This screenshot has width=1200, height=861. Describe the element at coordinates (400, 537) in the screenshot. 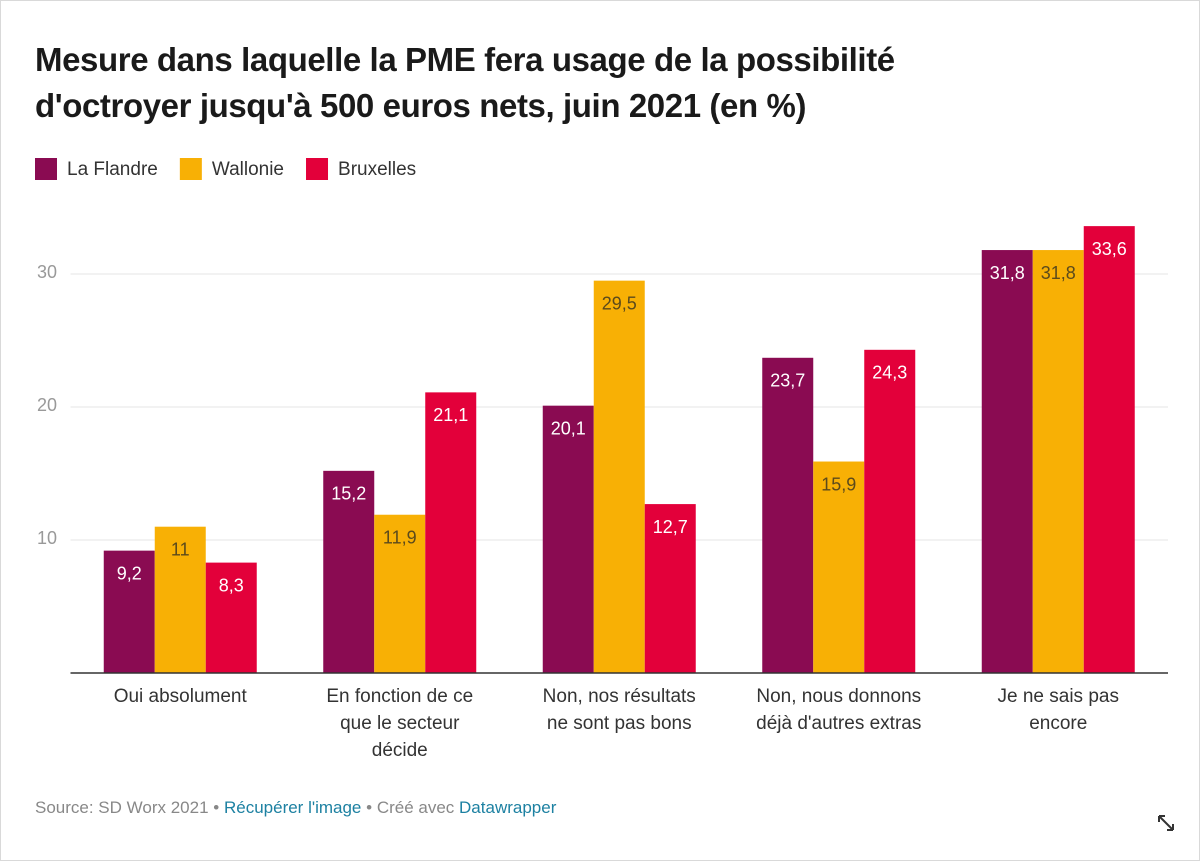

I see `value-label: 11,9` at that location.